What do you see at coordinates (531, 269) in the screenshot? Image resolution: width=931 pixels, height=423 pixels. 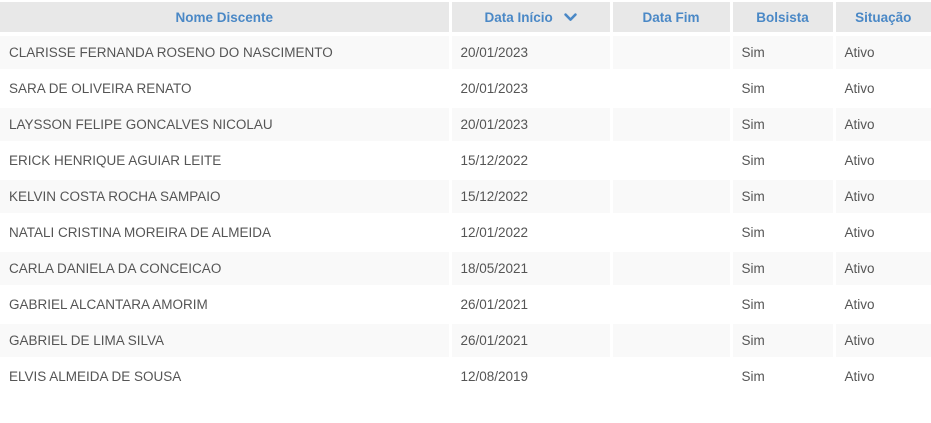 I see `cell-data-inicio: 18/05/2021` at bounding box center [531, 269].